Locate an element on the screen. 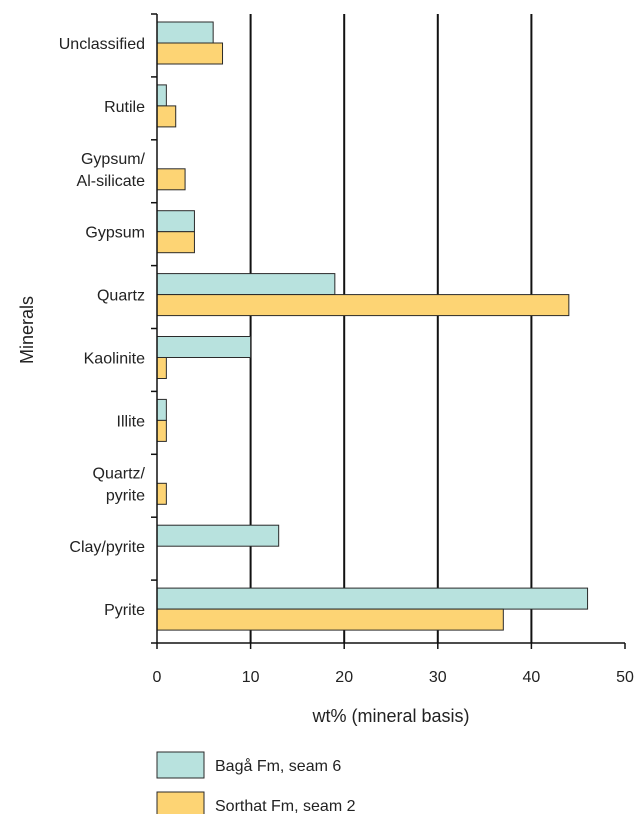 Image resolution: width=636 pixels, height=814 pixels. legend-label-1: Sorthat Fm, seam 2 is located at coordinates (285, 806).